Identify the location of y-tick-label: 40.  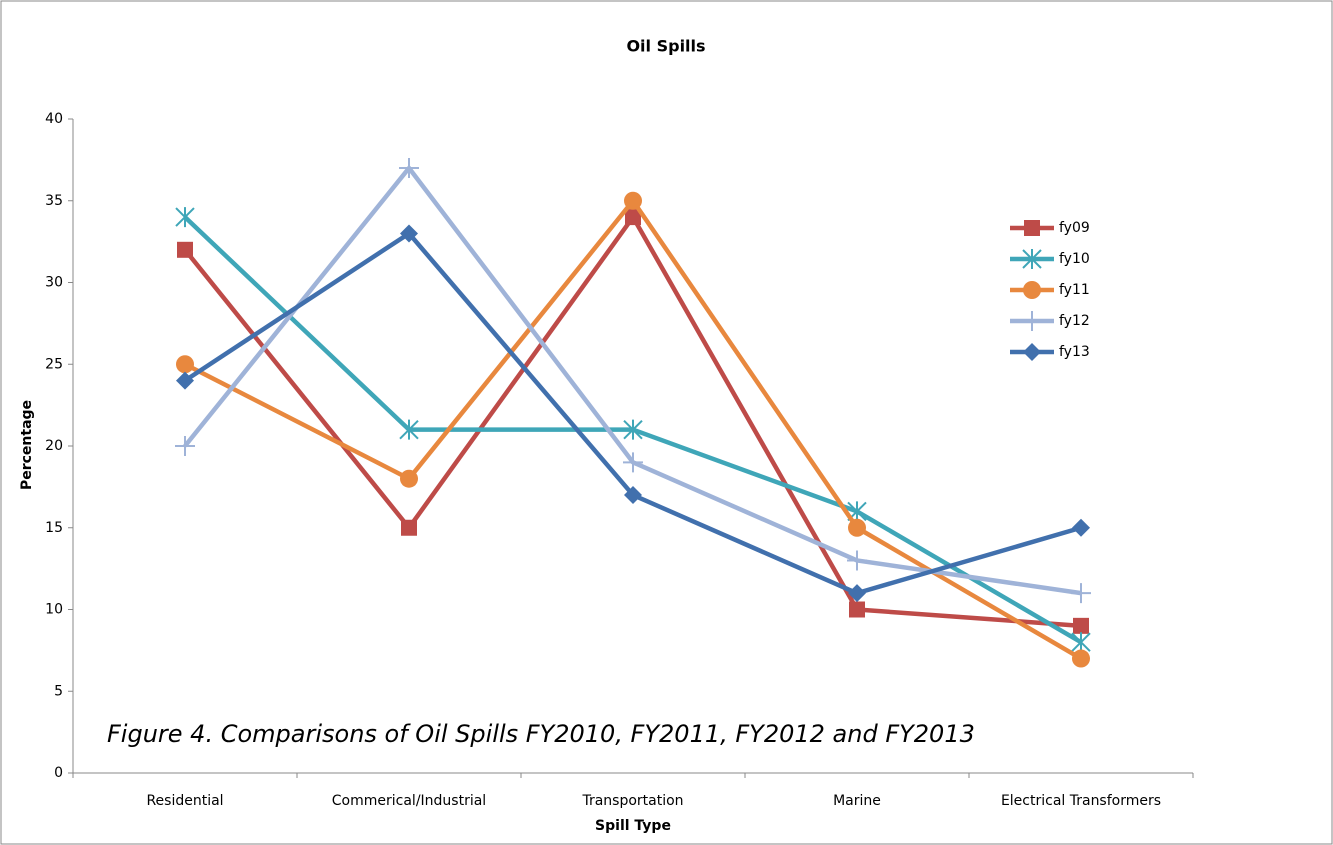
(54, 119).